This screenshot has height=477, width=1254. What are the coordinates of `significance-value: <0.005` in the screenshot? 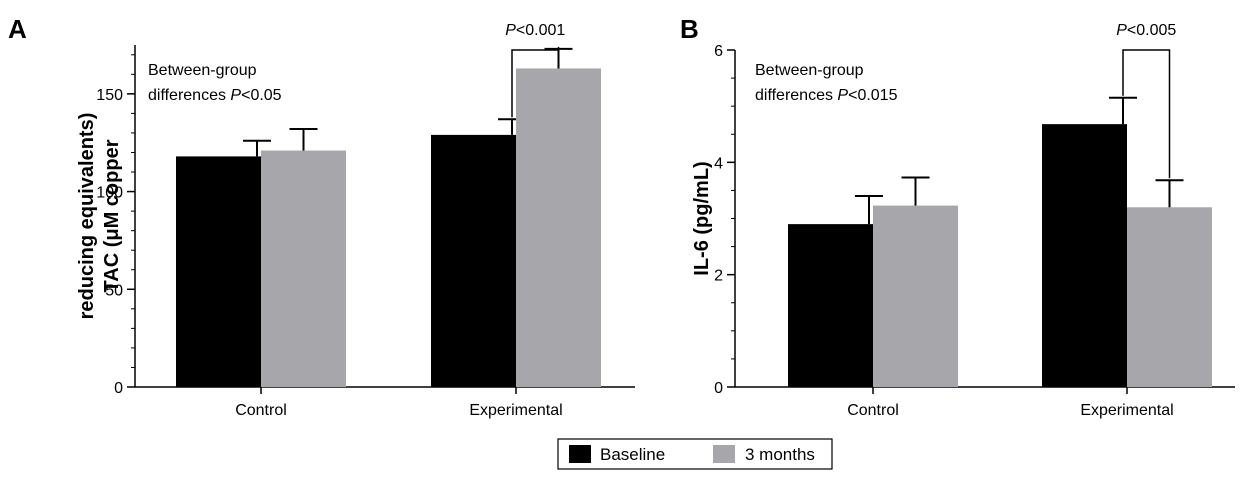 It's located at (1151, 30).